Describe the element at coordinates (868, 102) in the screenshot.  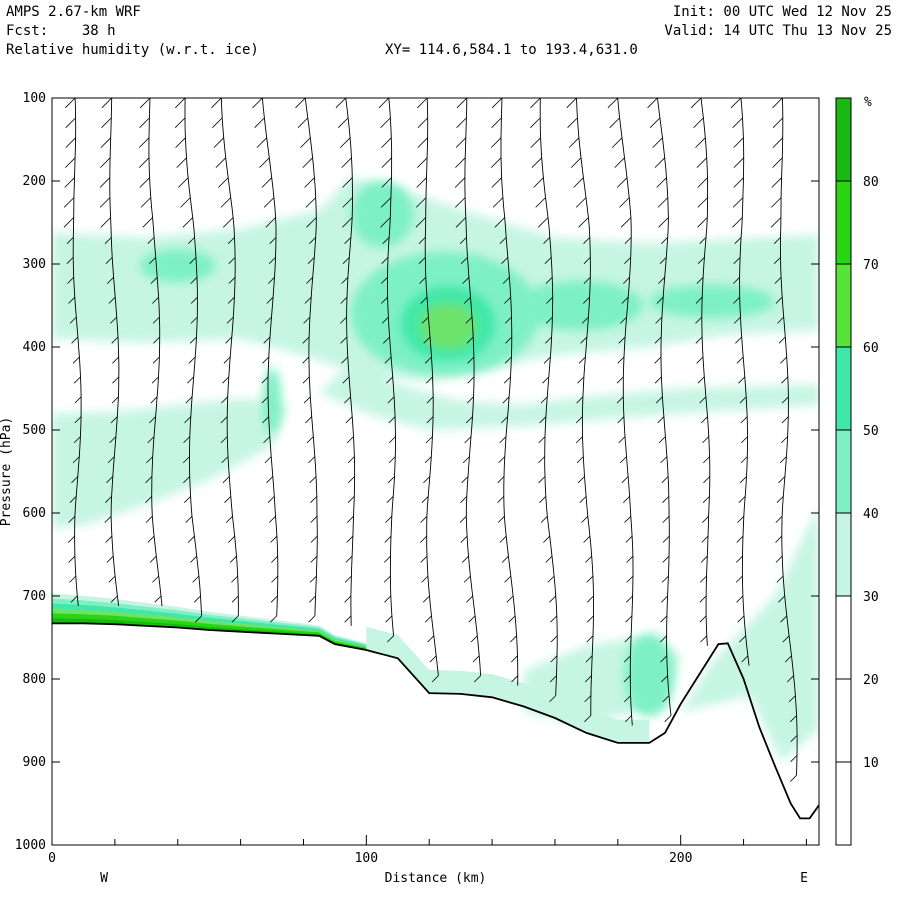
I see `colorbar-unit: %` at that location.